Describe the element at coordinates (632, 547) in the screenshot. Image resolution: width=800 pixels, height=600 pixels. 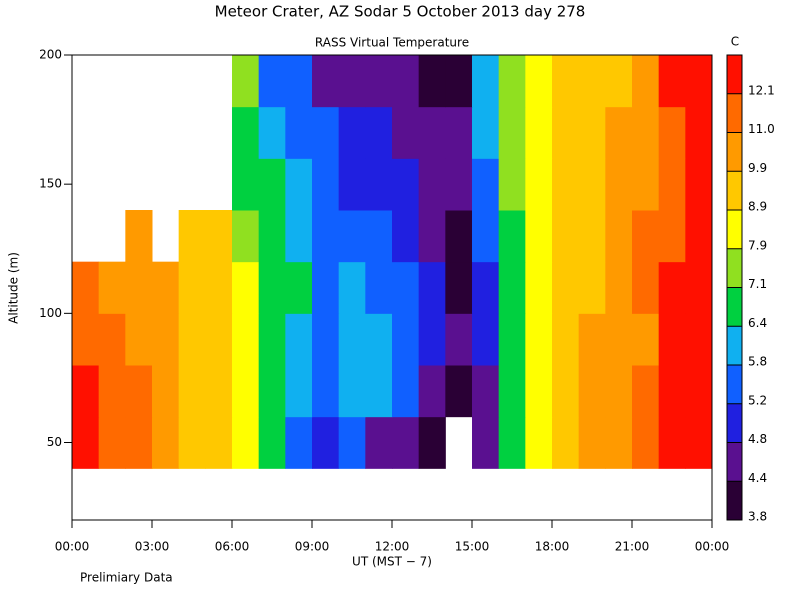
I see `x-tick-label: 21:00` at that location.